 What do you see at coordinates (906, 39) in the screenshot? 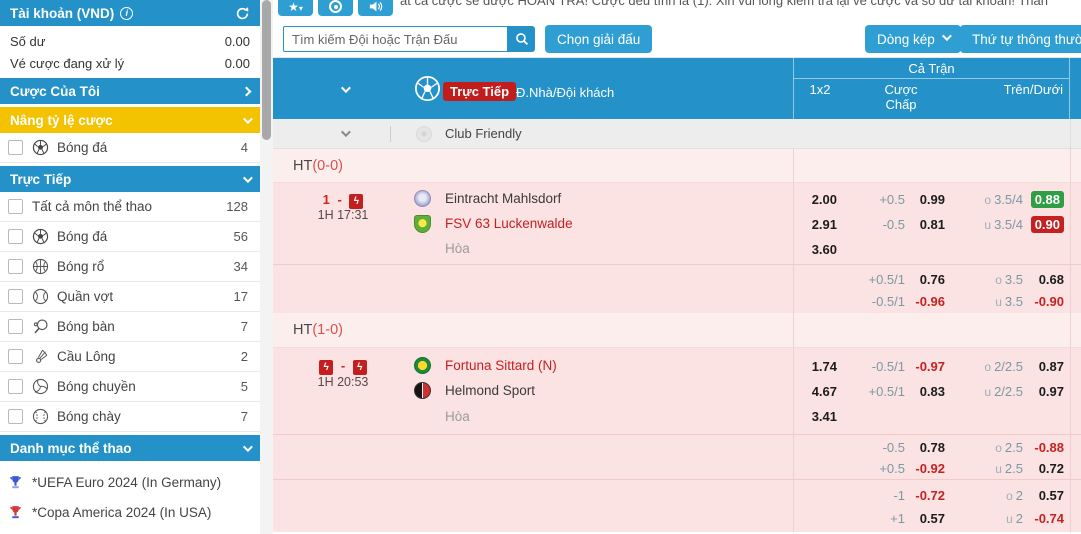
I see `double-line-label: Dòng kép` at bounding box center [906, 39].